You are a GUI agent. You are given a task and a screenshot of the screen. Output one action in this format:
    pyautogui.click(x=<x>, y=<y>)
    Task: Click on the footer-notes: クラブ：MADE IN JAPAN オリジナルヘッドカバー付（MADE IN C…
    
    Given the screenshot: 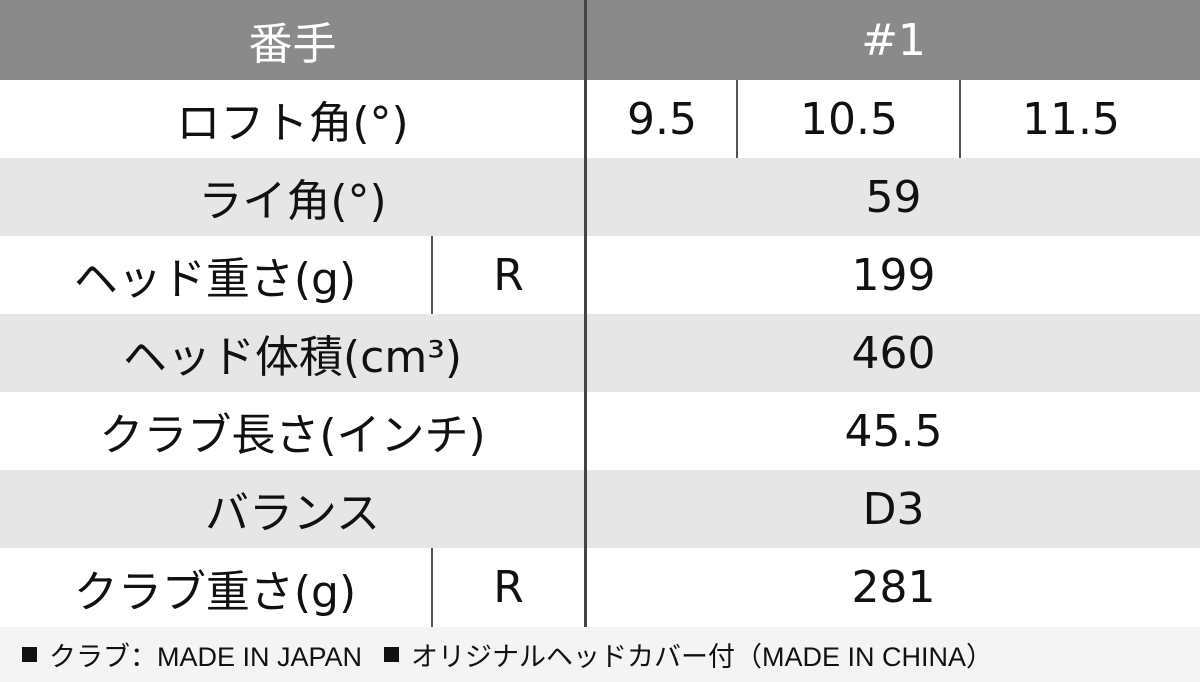 What is the action you would take?
    pyautogui.click(x=600, y=654)
    